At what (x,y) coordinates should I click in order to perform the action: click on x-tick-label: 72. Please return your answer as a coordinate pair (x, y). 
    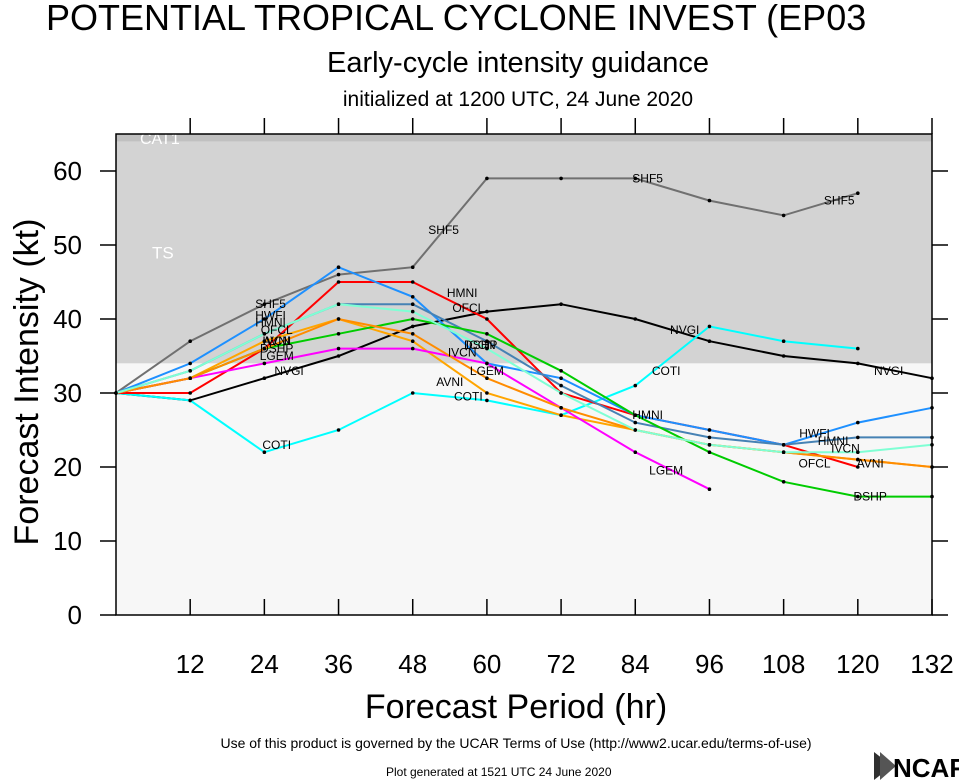
    Looking at the image, I should click on (561, 664).